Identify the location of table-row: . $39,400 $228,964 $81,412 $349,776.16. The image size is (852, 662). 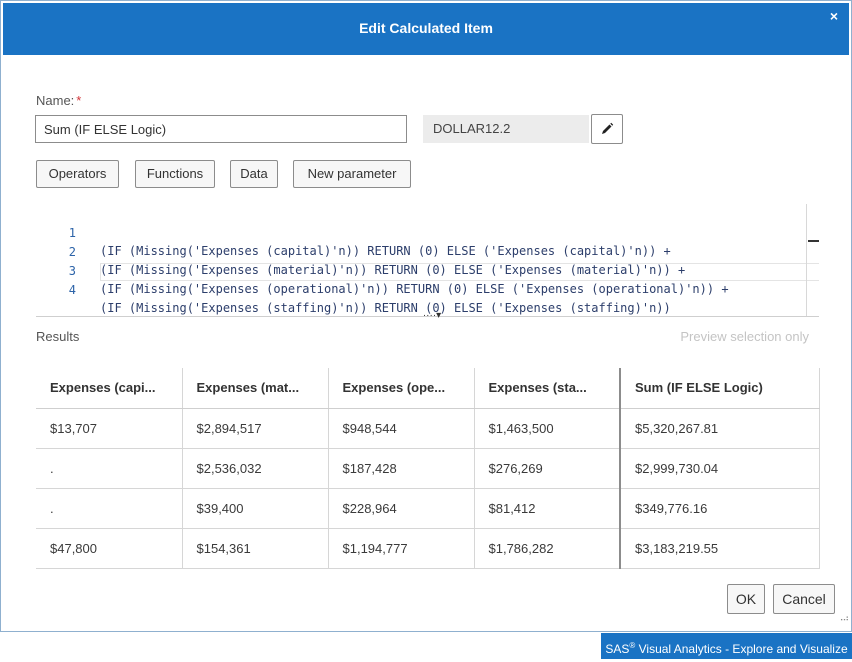
(428, 508).